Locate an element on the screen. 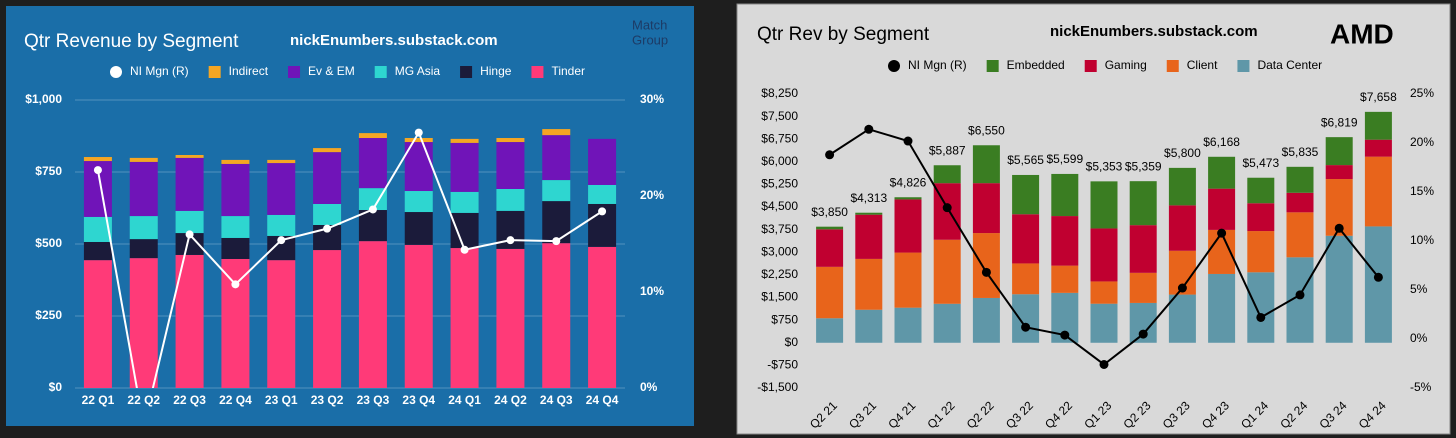 Image resolution: width=1456 pixels, height=438 pixels. x-tick-label: 22 Q4 is located at coordinates (235, 400).